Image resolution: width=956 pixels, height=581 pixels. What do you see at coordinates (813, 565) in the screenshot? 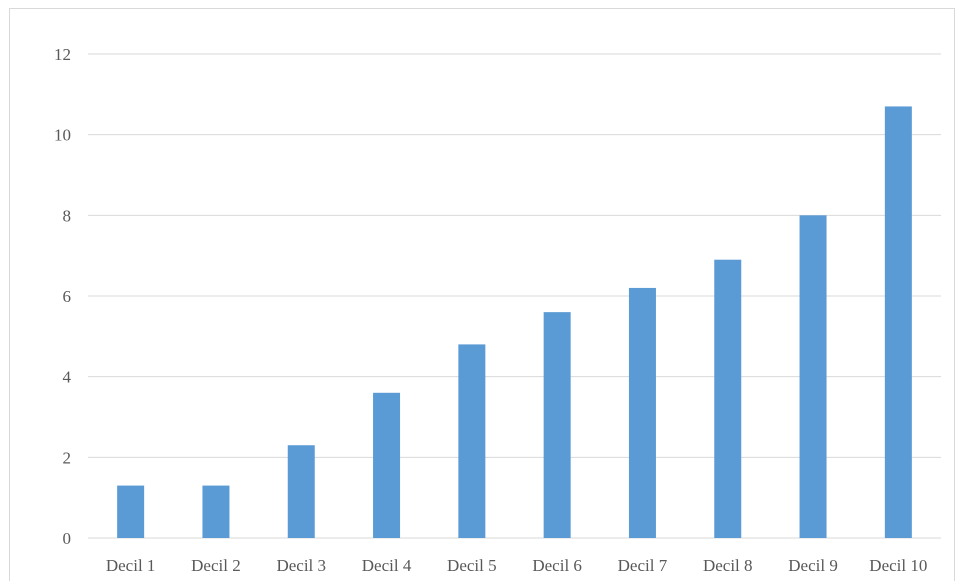
I see `x-tick-label-9: Decil 9` at bounding box center [813, 565].